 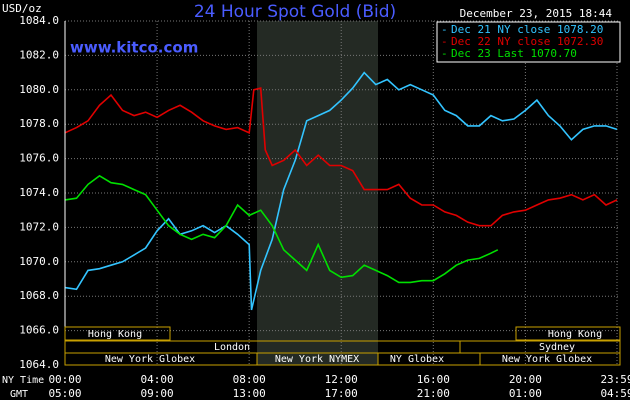 What do you see at coordinates (64, 393) in the screenshot?
I see `x2-tick-label: 05:00` at bounding box center [64, 393].